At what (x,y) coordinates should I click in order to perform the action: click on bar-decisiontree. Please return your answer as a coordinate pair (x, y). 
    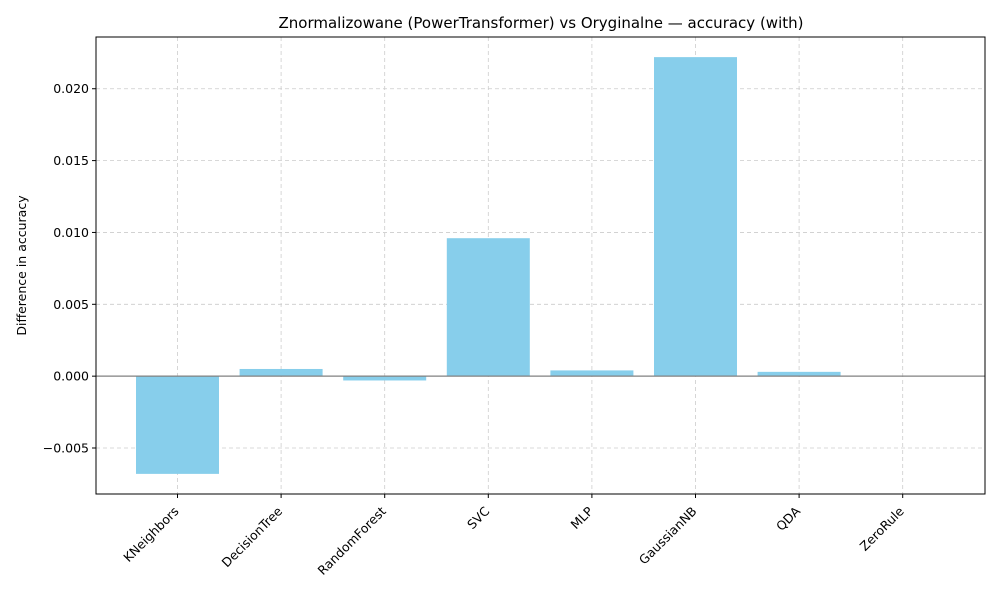
    Looking at the image, I should click on (281, 372).